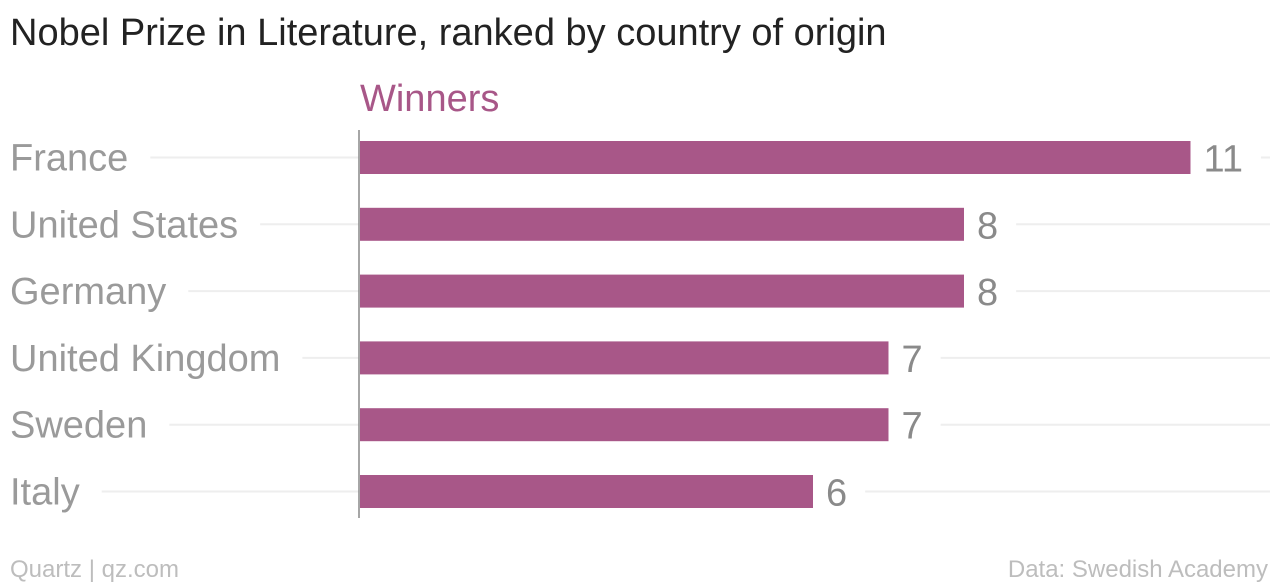  What do you see at coordinates (69, 159) in the screenshot?
I see `category-label: France` at bounding box center [69, 159].